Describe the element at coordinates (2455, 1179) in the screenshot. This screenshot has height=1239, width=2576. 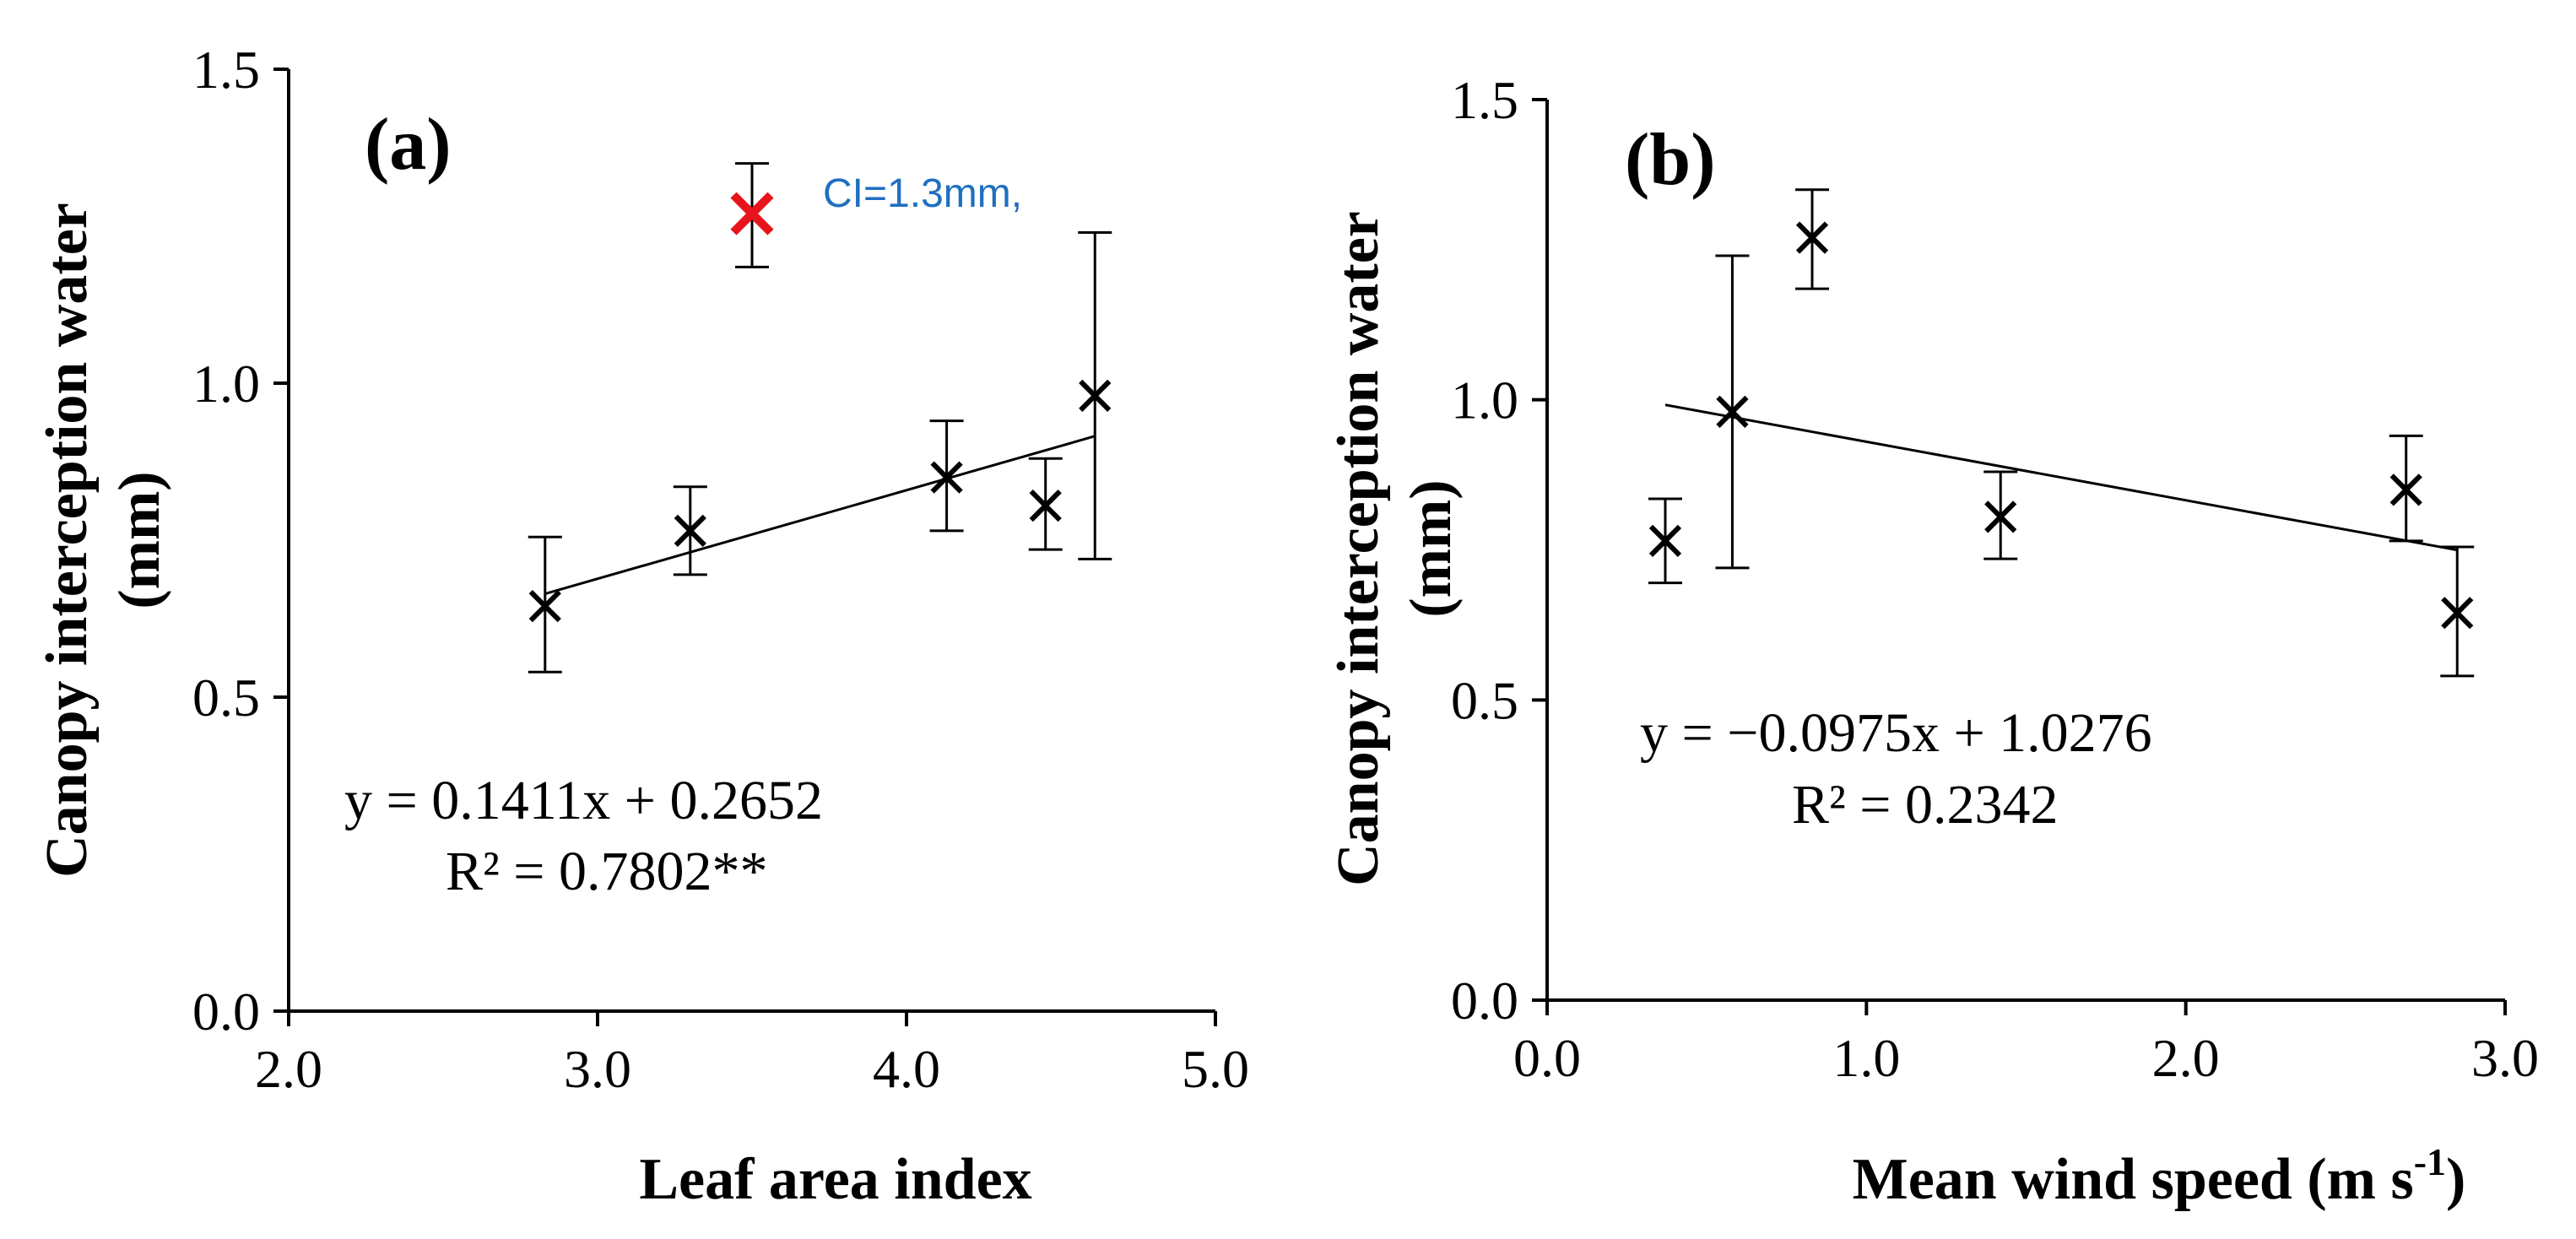
I see `panel-b-x-axis-title-close: )` at that location.